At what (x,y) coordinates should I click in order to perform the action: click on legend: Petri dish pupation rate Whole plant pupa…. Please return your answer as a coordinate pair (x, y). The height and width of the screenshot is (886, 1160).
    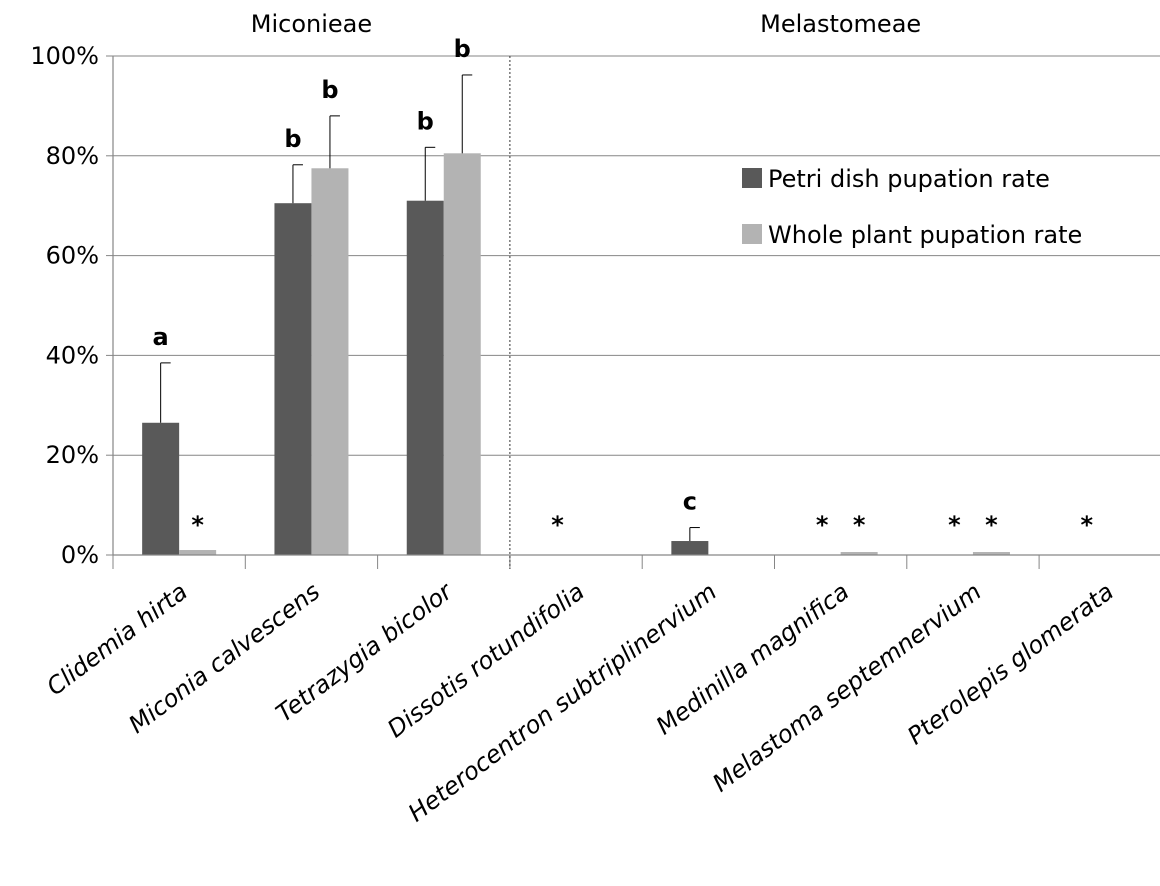
    Looking at the image, I should click on (912, 207).